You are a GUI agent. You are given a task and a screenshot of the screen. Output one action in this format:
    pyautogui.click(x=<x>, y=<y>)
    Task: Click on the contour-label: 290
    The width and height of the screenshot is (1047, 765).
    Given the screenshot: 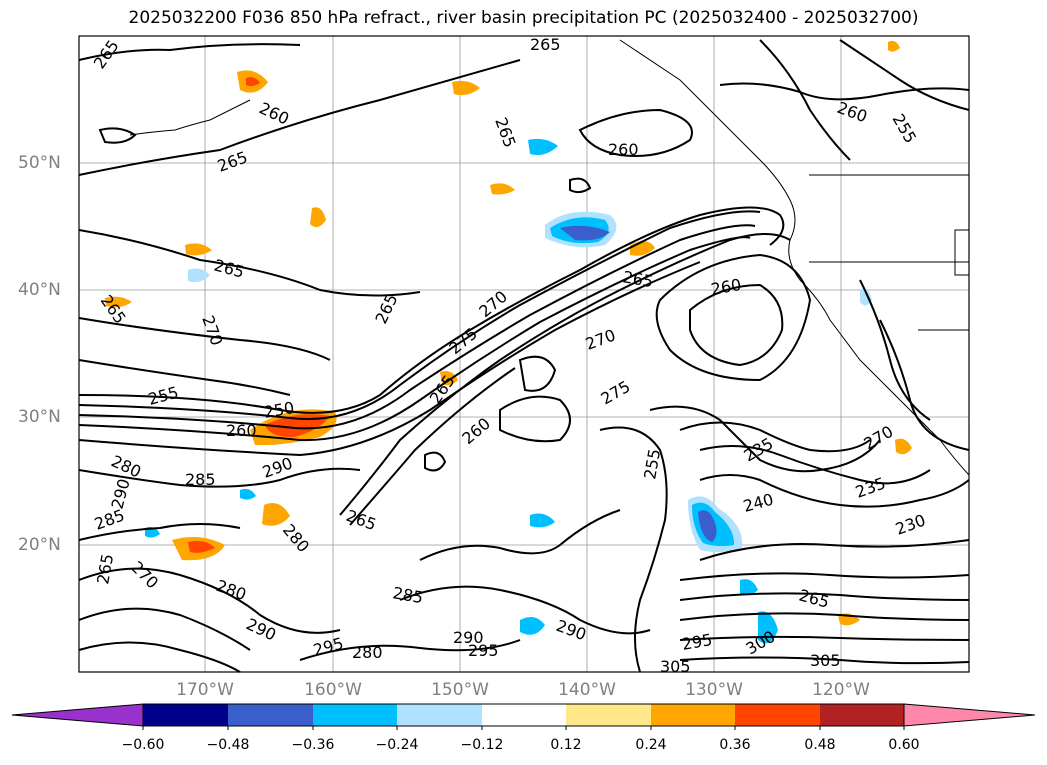 What is the action you would take?
    pyautogui.click(x=468, y=637)
    